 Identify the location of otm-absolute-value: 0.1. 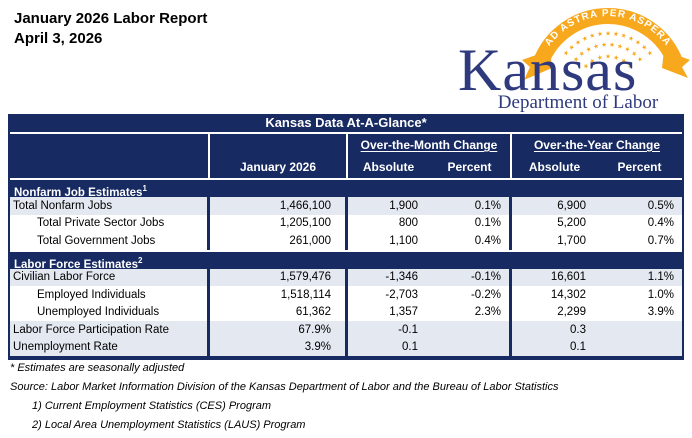
(410, 347).